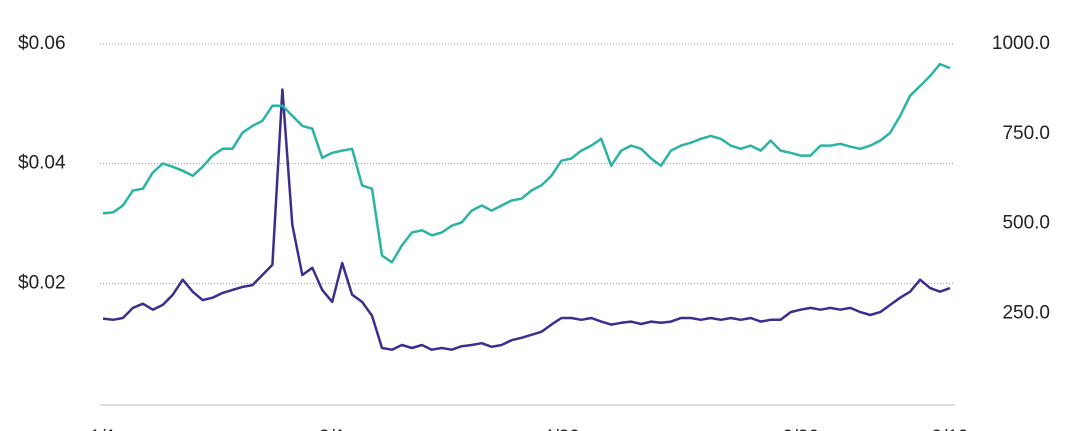  Describe the element at coordinates (1026, 312) in the screenshot. I see `y2-tick-label: 250.0` at that location.